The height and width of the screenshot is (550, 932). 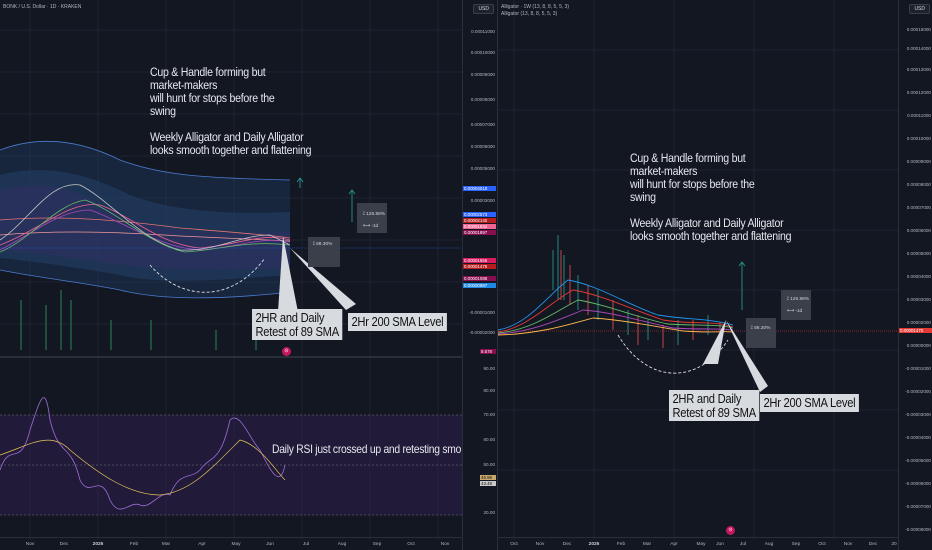 What do you see at coordinates (489, 439) in the screenshot?
I see `left-rsi-tick: 60.00` at bounding box center [489, 439].